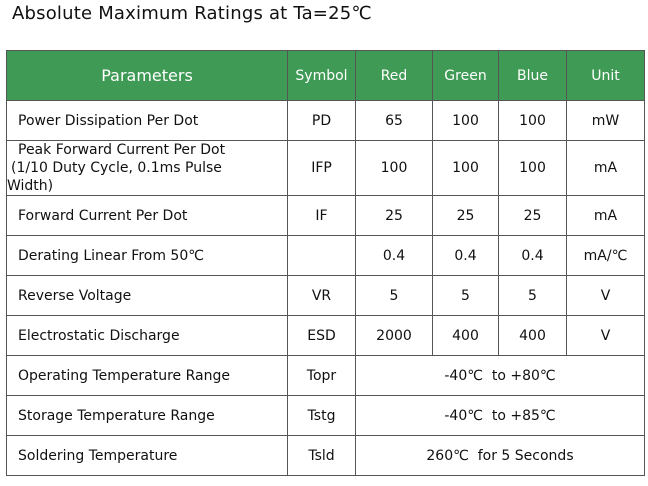 This screenshot has height=486, width=648. I want to click on unit-cell: mW, so click(605, 120).